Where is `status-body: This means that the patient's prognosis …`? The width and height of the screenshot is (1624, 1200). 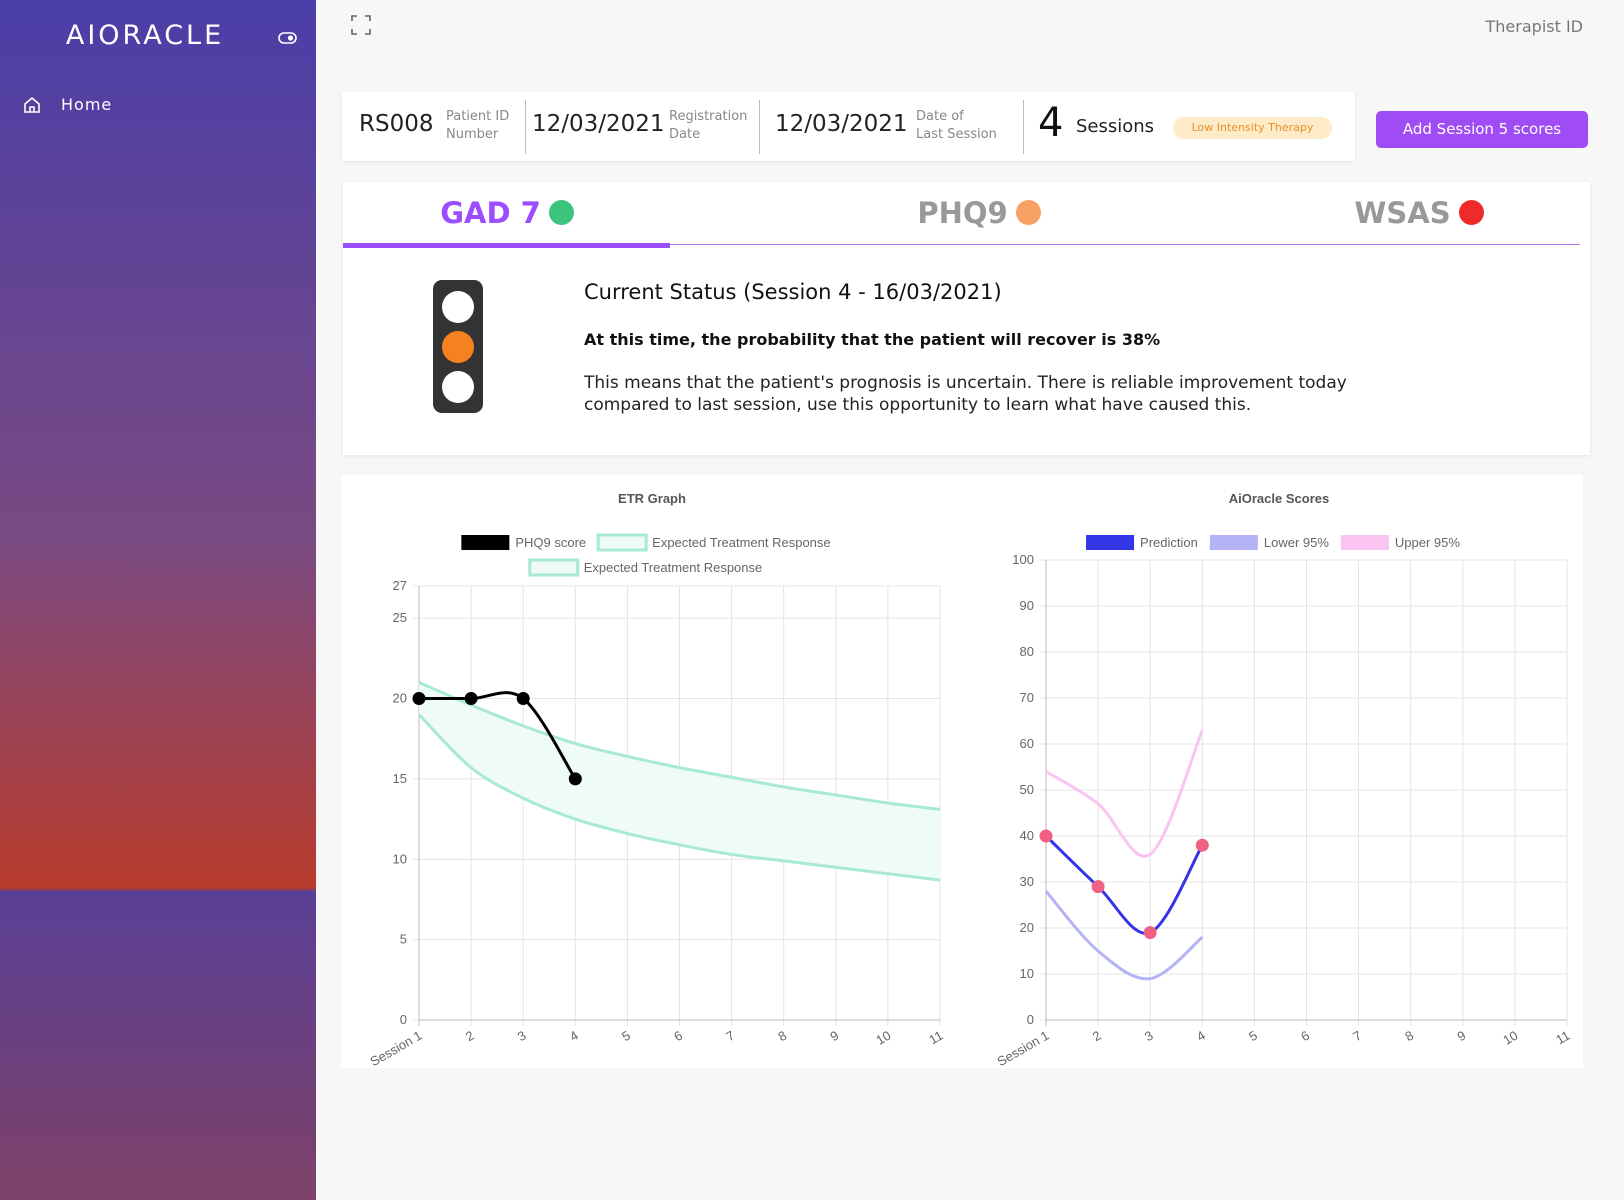 status-body: This means that the patient's prognosis … is located at coordinates (965, 394).